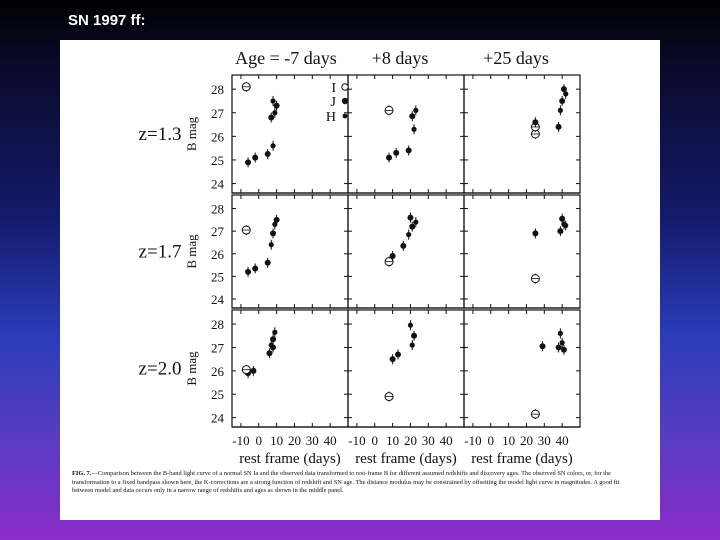  Describe the element at coordinates (160, 252) in the screenshot. I see `row-label-1: z=1.7` at that location.